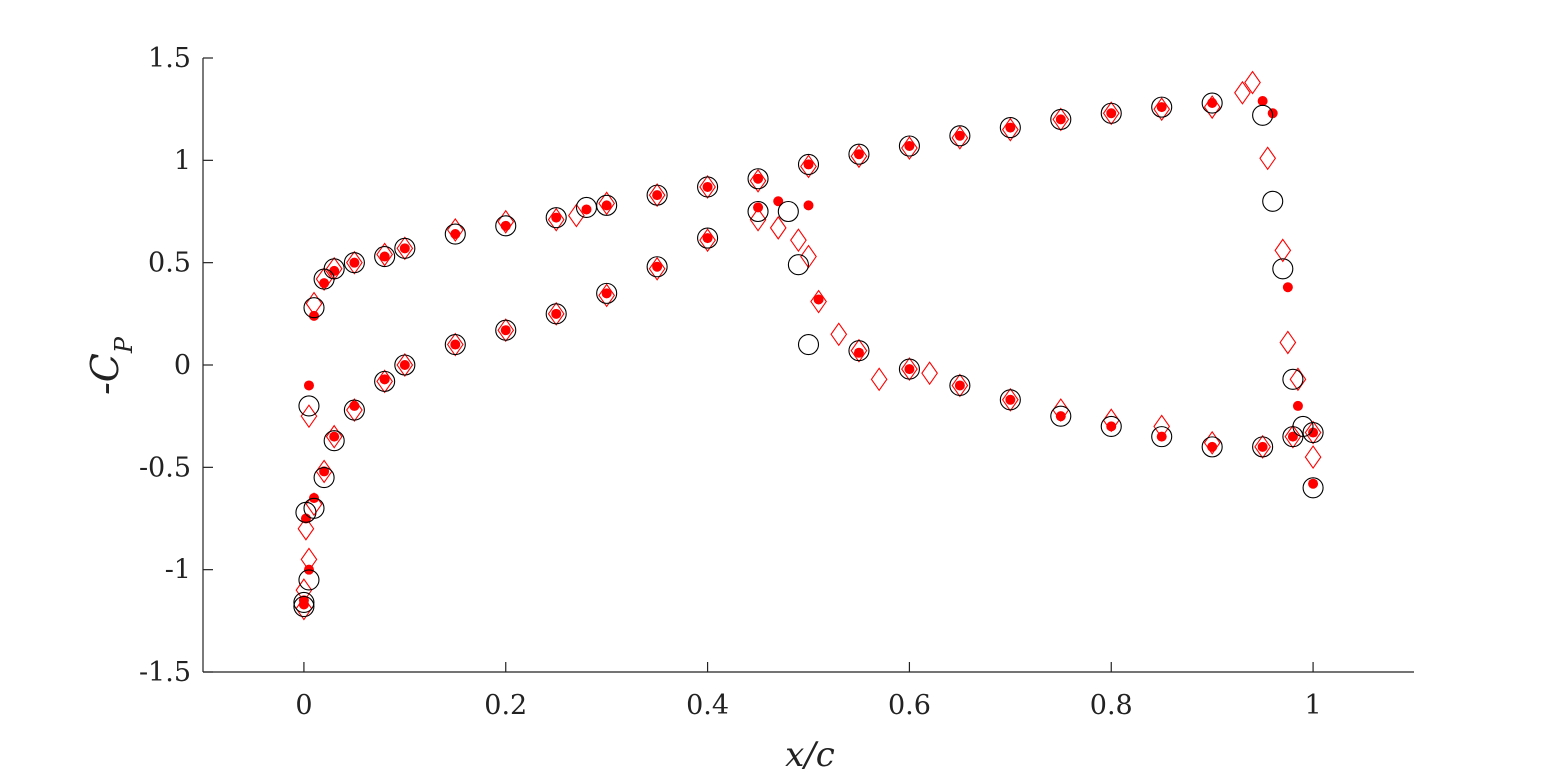  What do you see at coordinates (303, 705) in the screenshot?
I see `x-tick-label: 0` at bounding box center [303, 705].